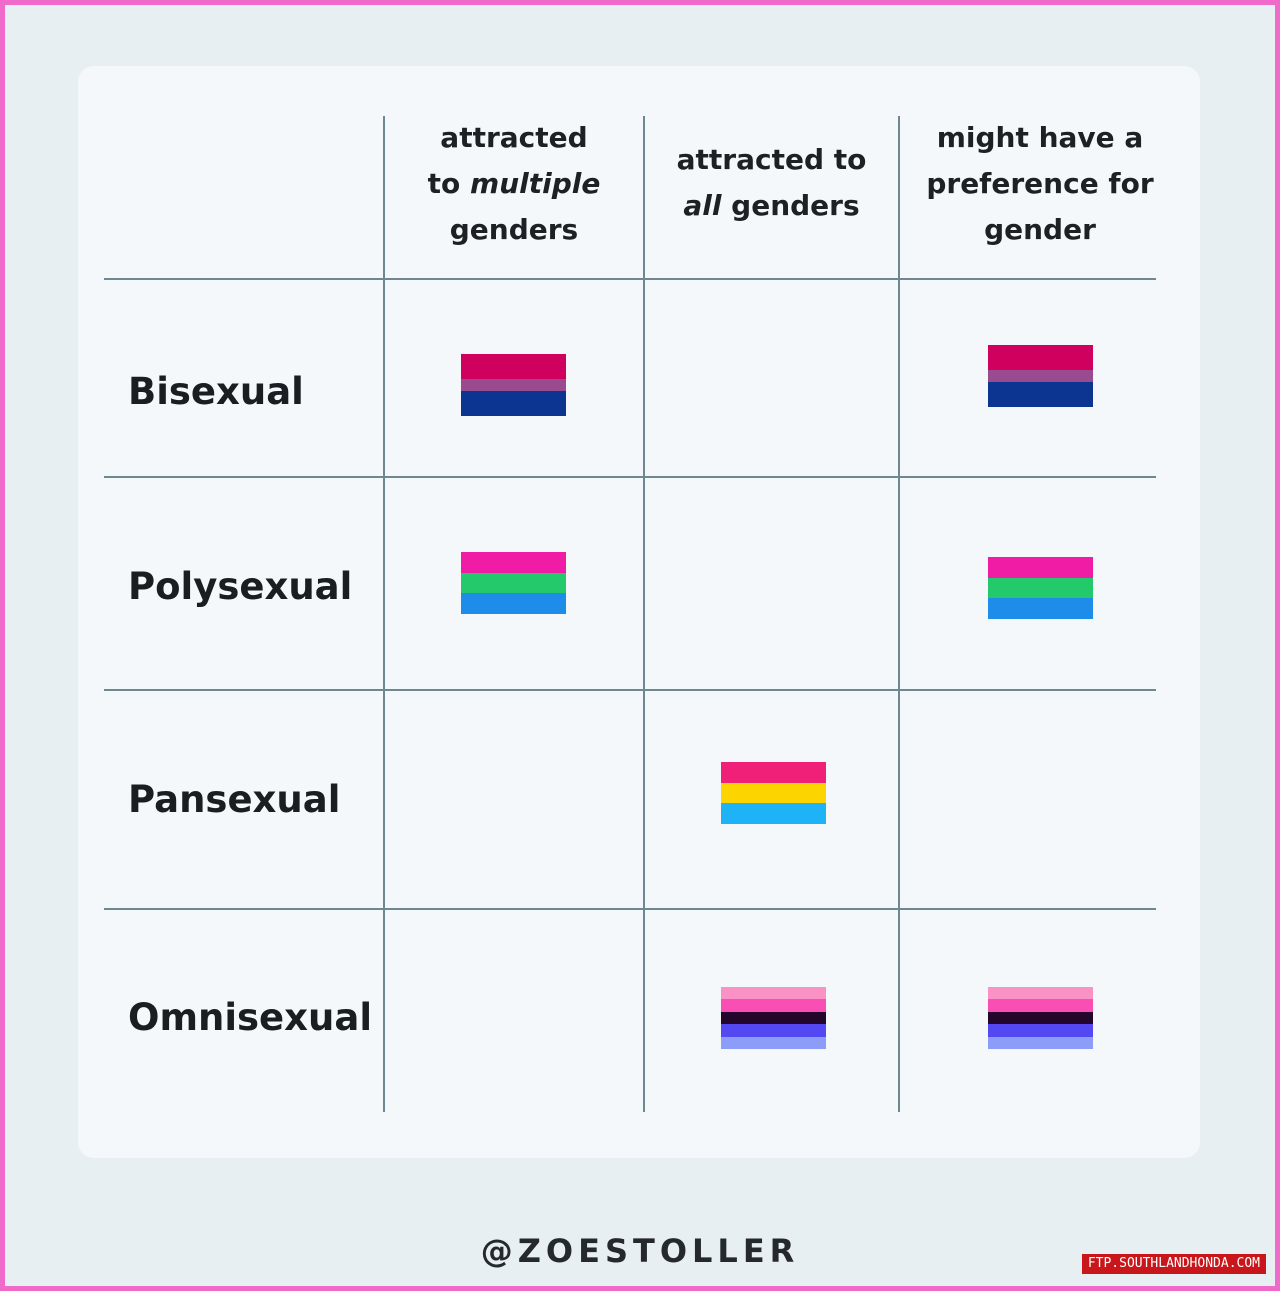 This screenshot has width=1280, height=1291. Describe the element at coordinates (234, 799) in the screenshot. I see `row-label-pansexual: Pansexual` at that location.